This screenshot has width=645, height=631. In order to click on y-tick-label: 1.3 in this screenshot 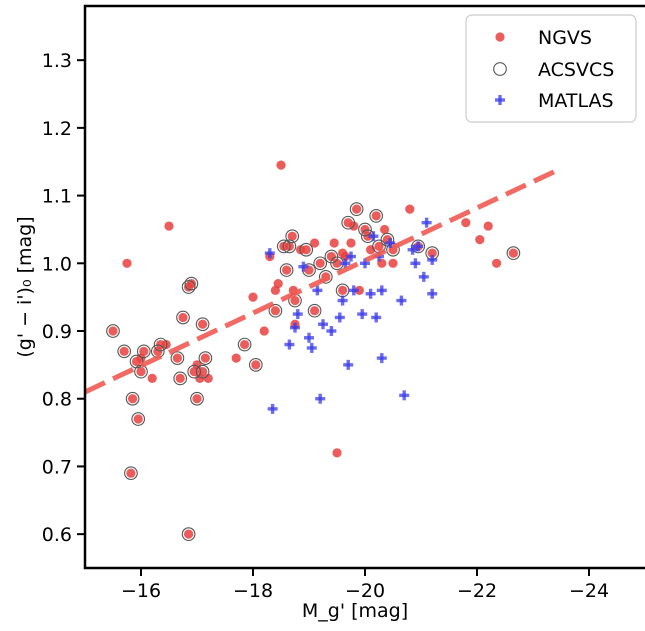, I will do `click(57, 61)`.